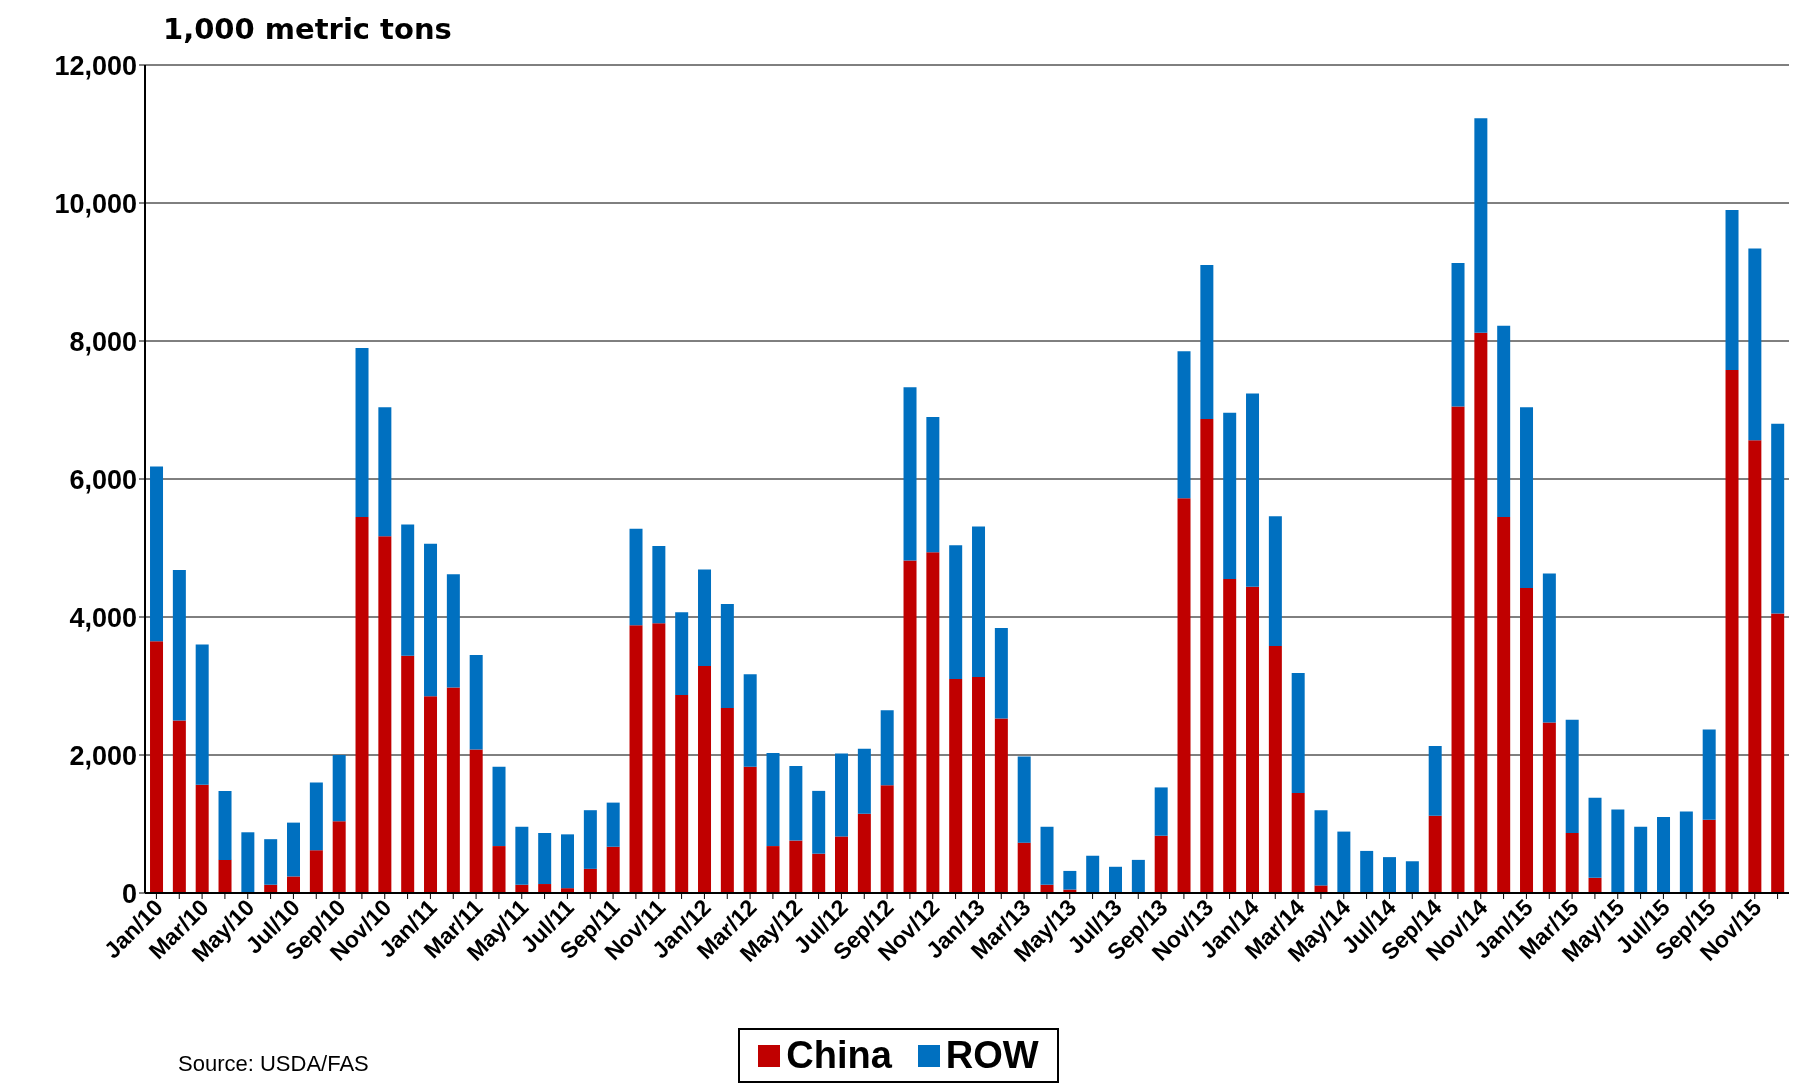 The height and width of the screenshot is (1083, 1801). I want to click on y-tick-label: 4,000, so click(103, 617).